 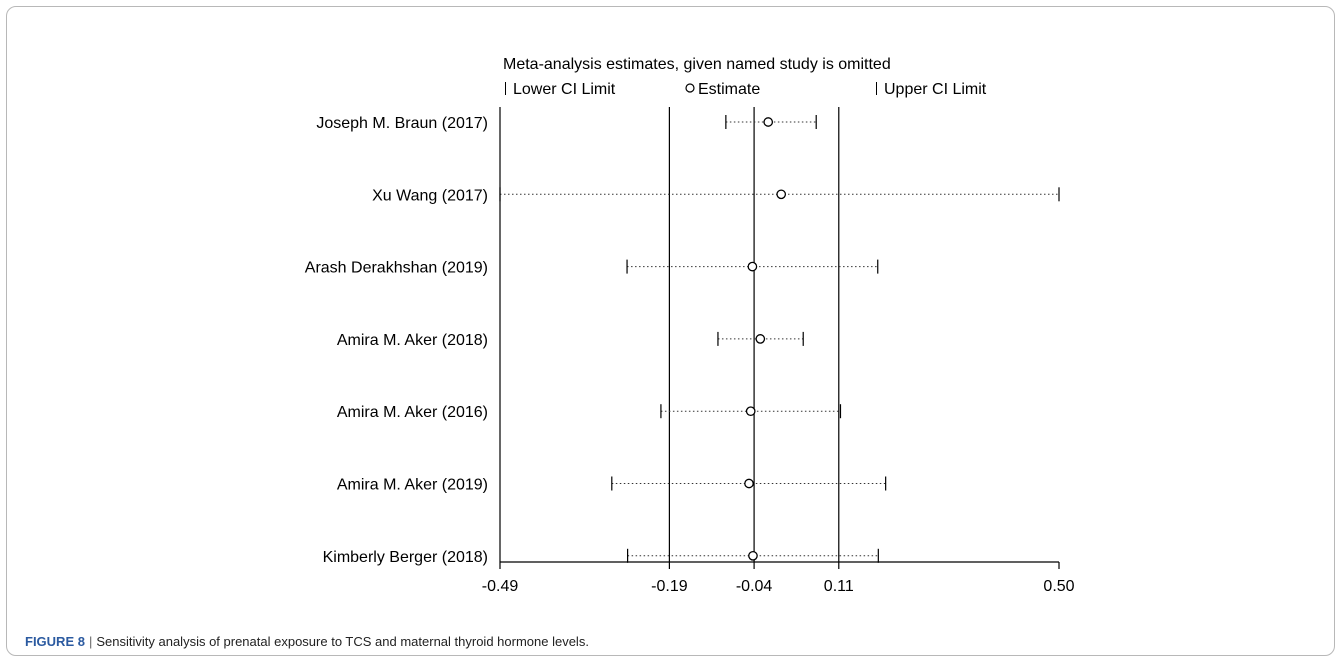 I want to click on figure-label: FIGURE 8, so click(x=55, y=641).